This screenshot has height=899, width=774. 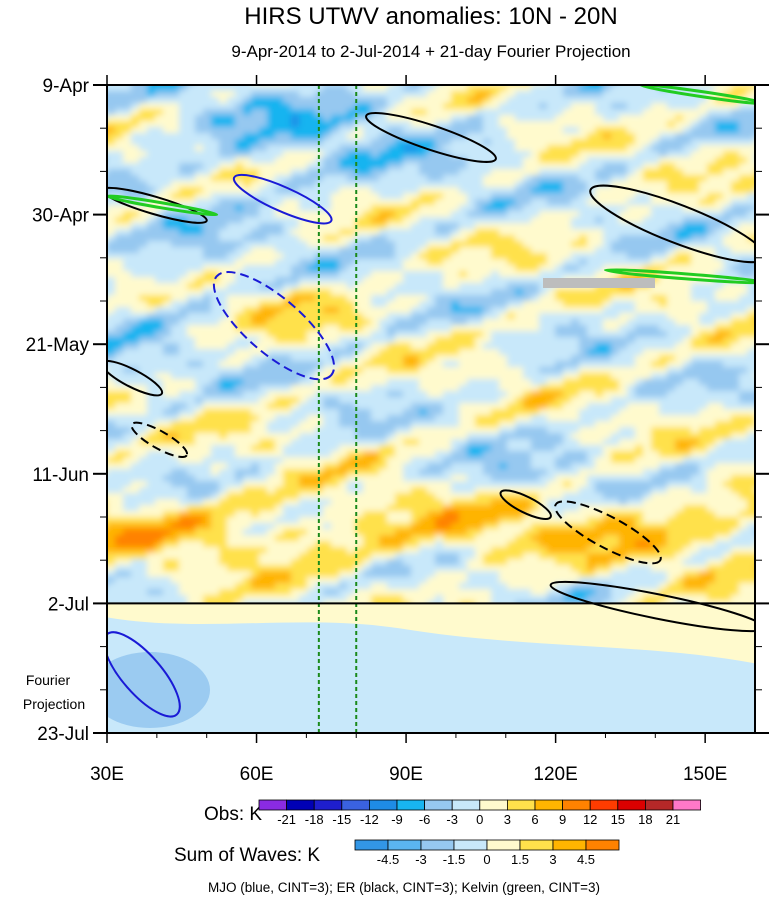 I want to click on y-tick-label-4: 2-Jul, so click(x=68, y=604).